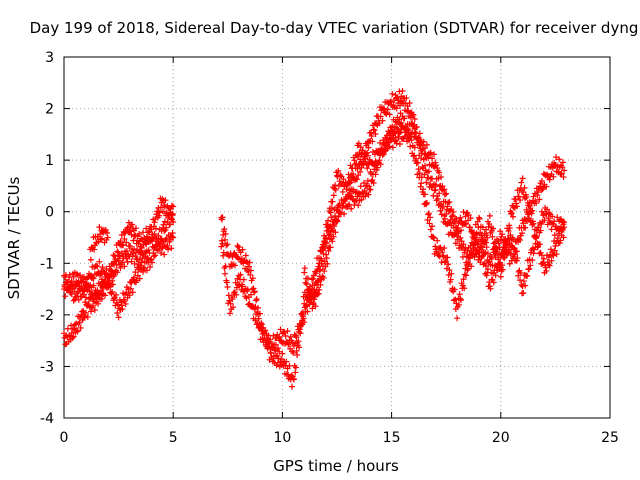  I want to click on y-tick-label: 2, so click(49, 110).